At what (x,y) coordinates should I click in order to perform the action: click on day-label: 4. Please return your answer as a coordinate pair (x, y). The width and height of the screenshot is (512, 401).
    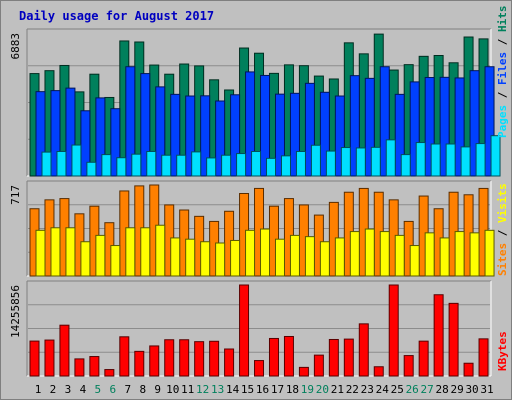
    Looking at the image, I should click on (83, 389).